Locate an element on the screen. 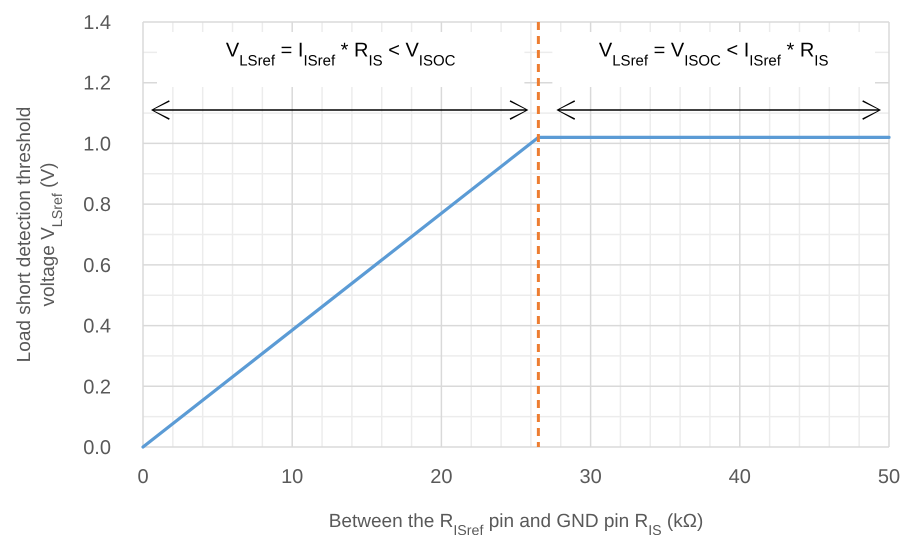  x-tick-label: 20 is located at coordinates (441, 477).